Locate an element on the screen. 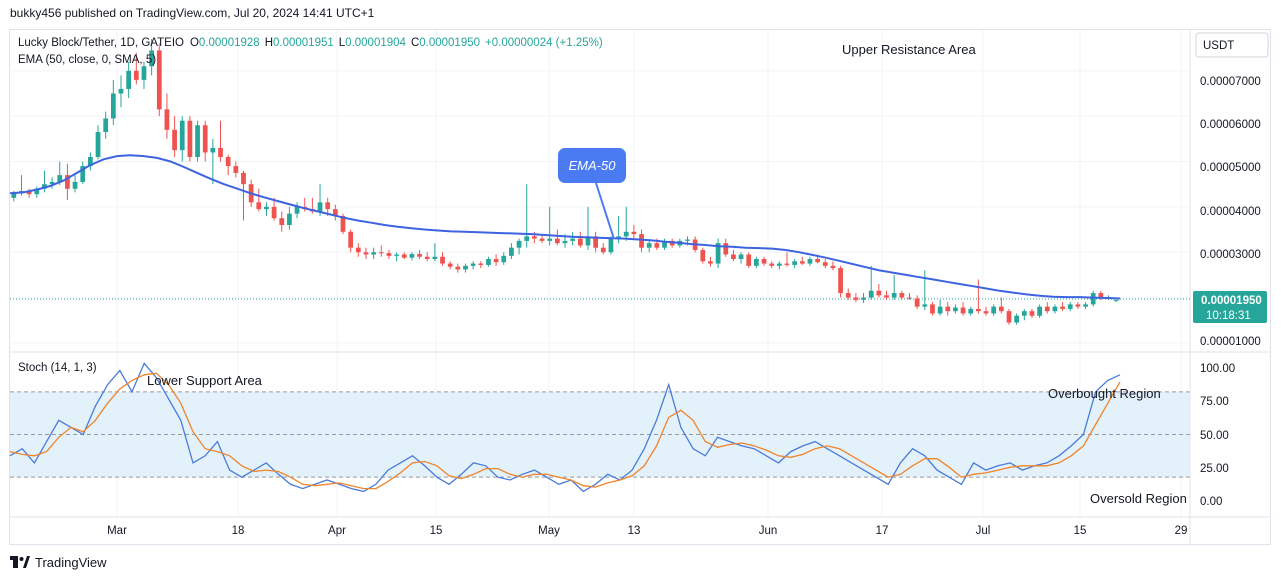 This screenshot has height=579, width=1281. time-label-may: May is located at coordinates (549, 531).